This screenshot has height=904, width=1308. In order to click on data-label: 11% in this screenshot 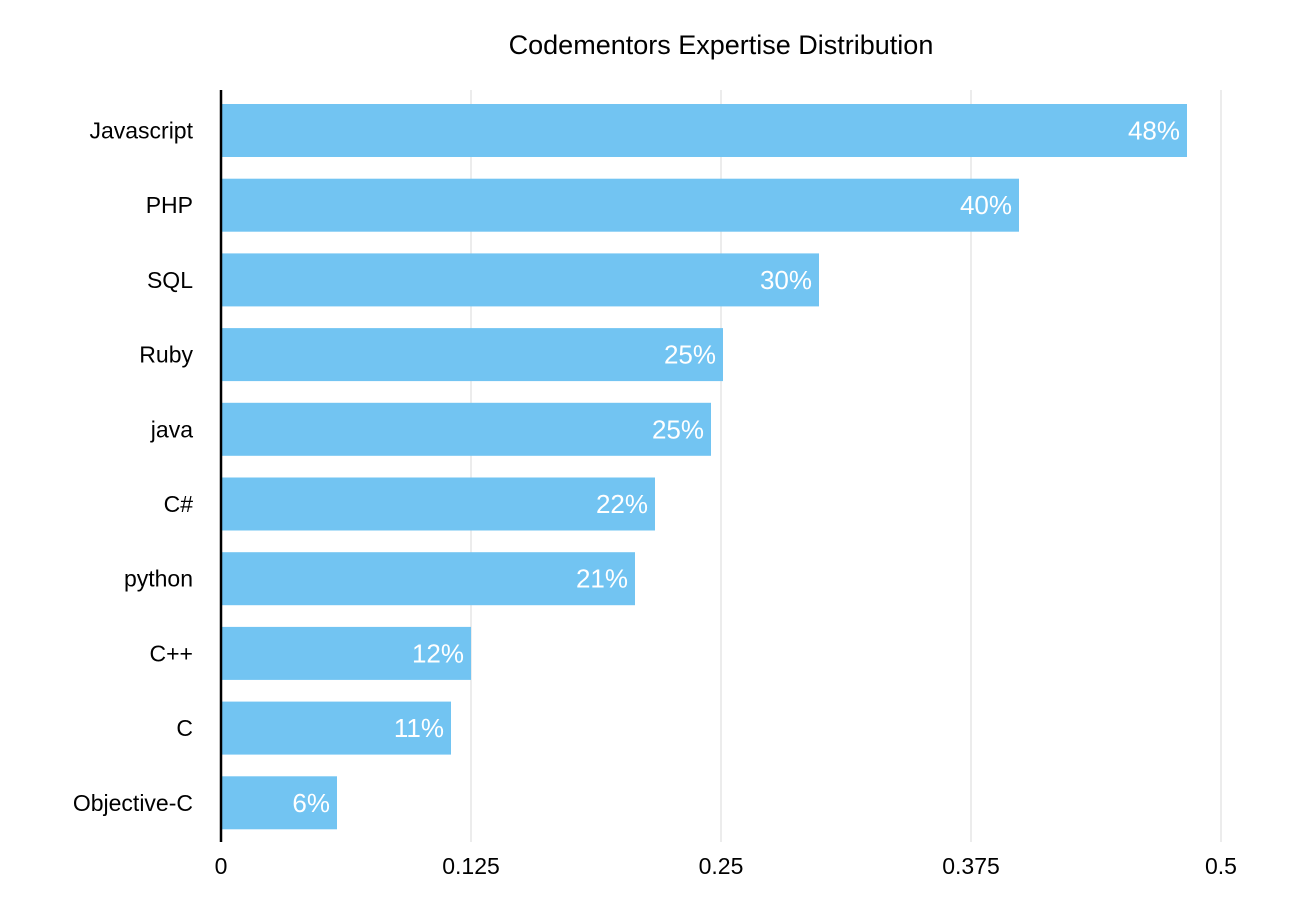, I will do `click(419, 728)`.